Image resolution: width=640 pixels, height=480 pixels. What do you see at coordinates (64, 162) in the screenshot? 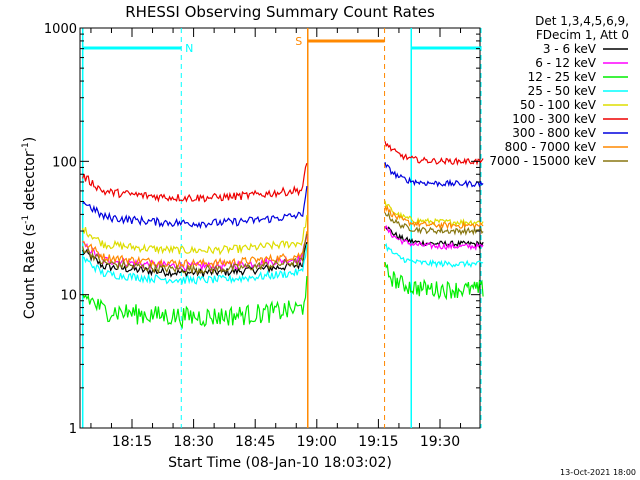
I see `y-tick-label: 100` at bounding box center [64, 162].